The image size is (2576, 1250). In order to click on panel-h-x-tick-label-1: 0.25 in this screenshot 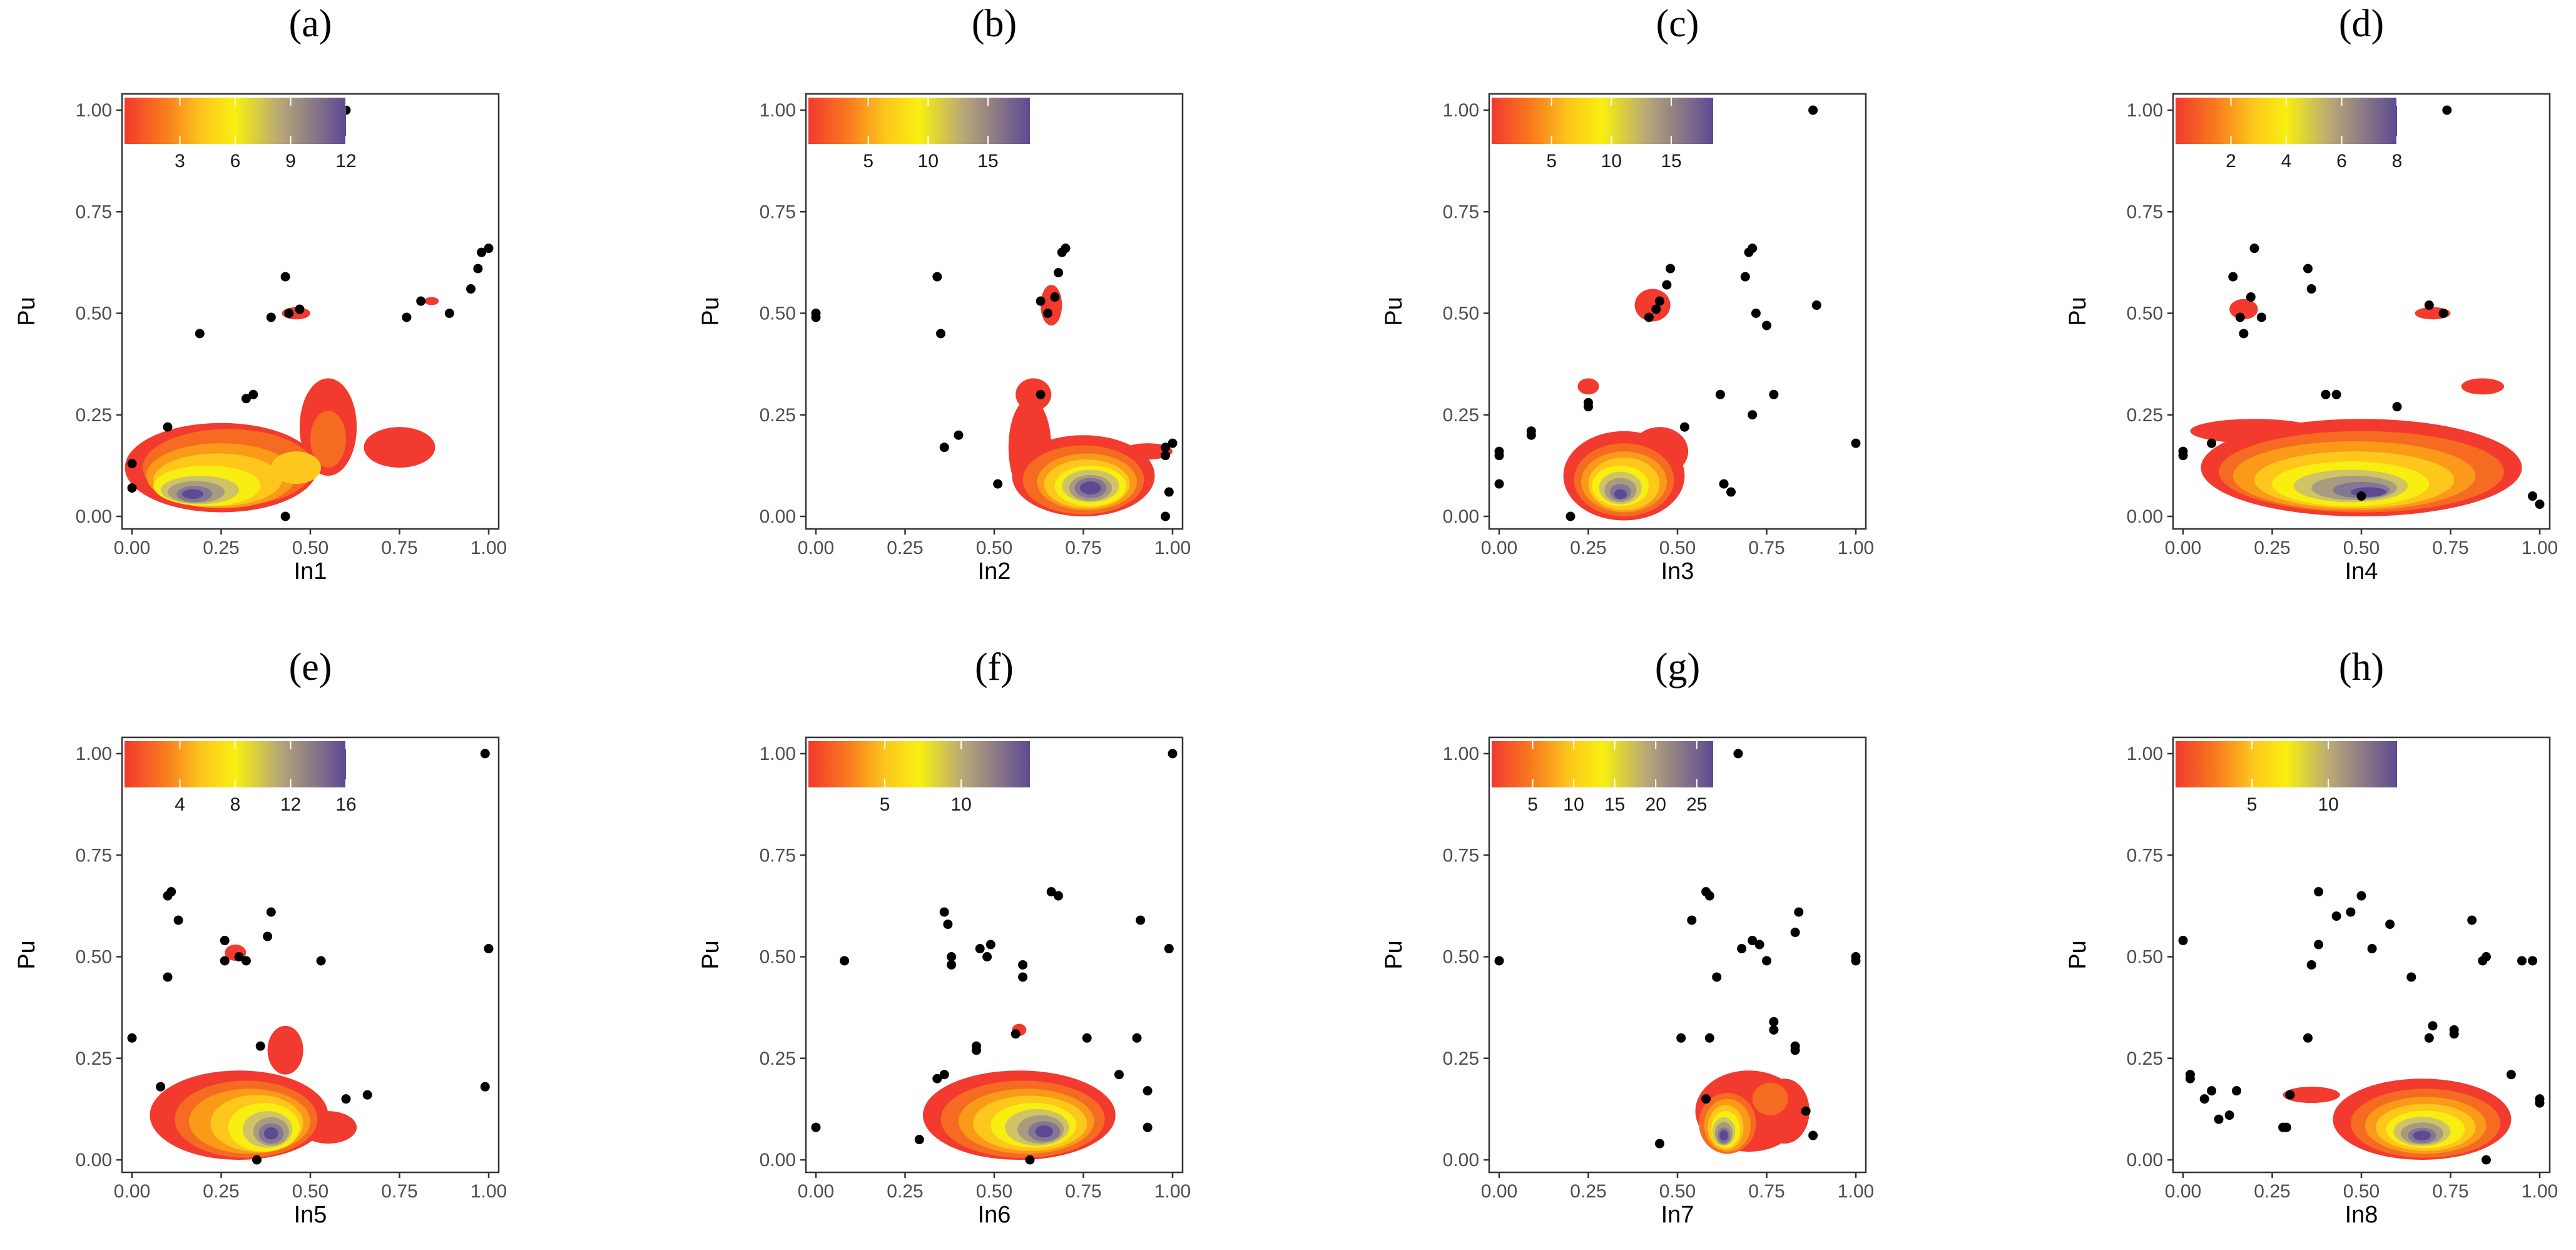, I will do `click(2272, 1191)`.